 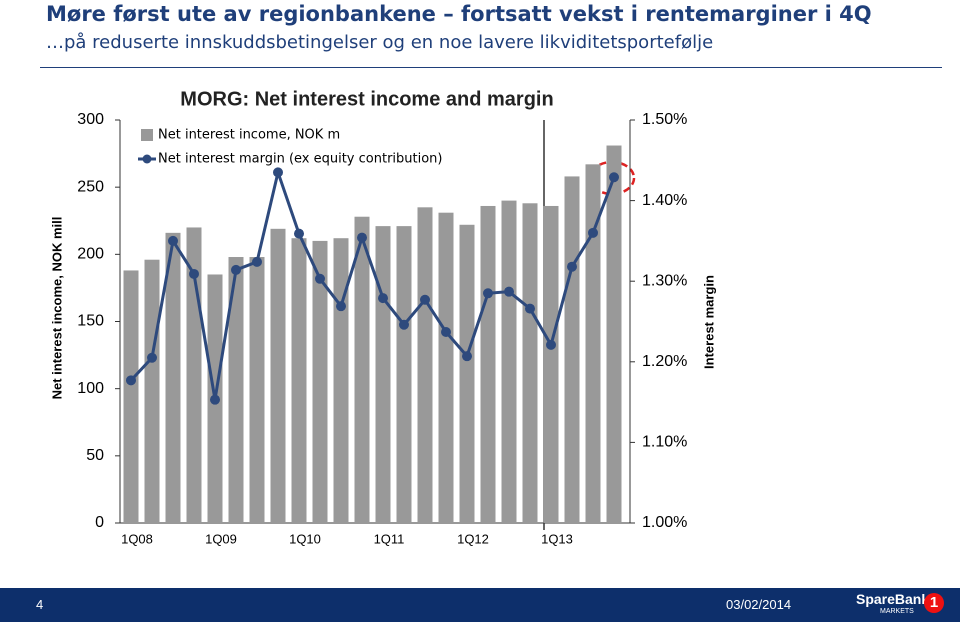 What do you see at coordinates (708, 322) in the screenshot?
I see `y2-axis-label: Interest margin` at bounding box center [708, 322].